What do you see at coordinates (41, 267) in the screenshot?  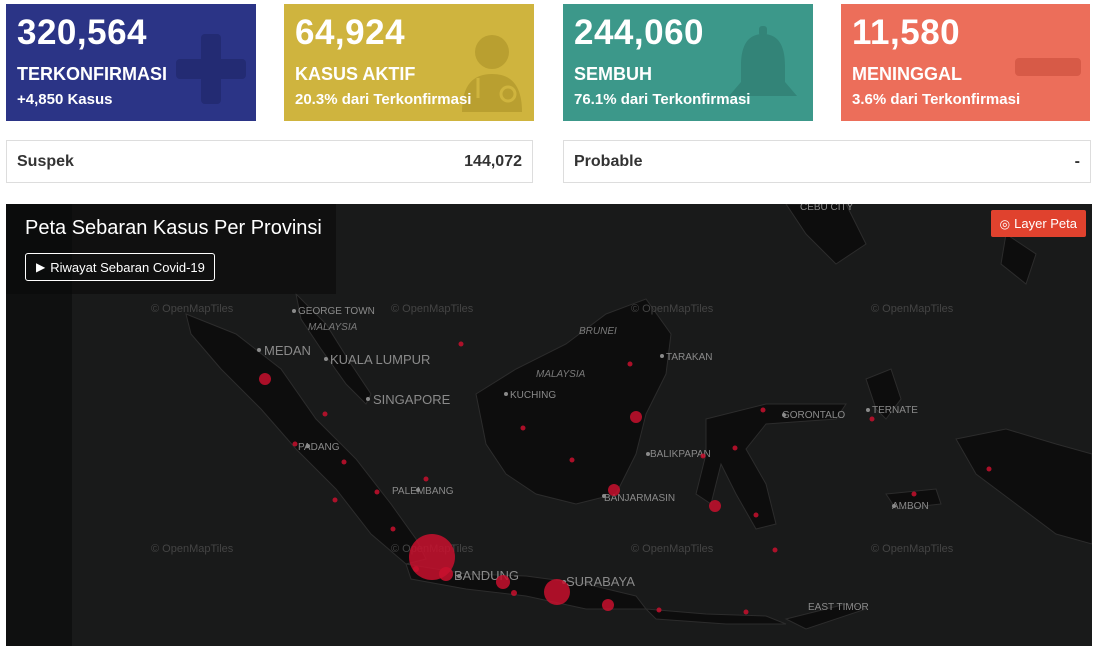 I see `play-icon: ▶` at bounding box center [41, 267].